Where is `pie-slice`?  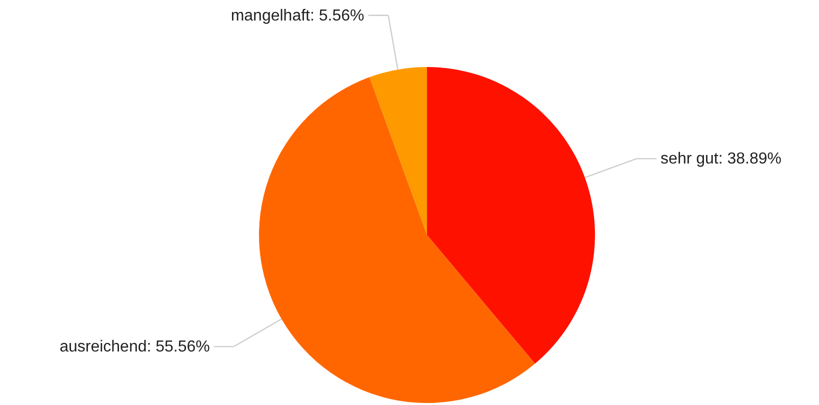 pie-slice is located at coordinates (398, 151).